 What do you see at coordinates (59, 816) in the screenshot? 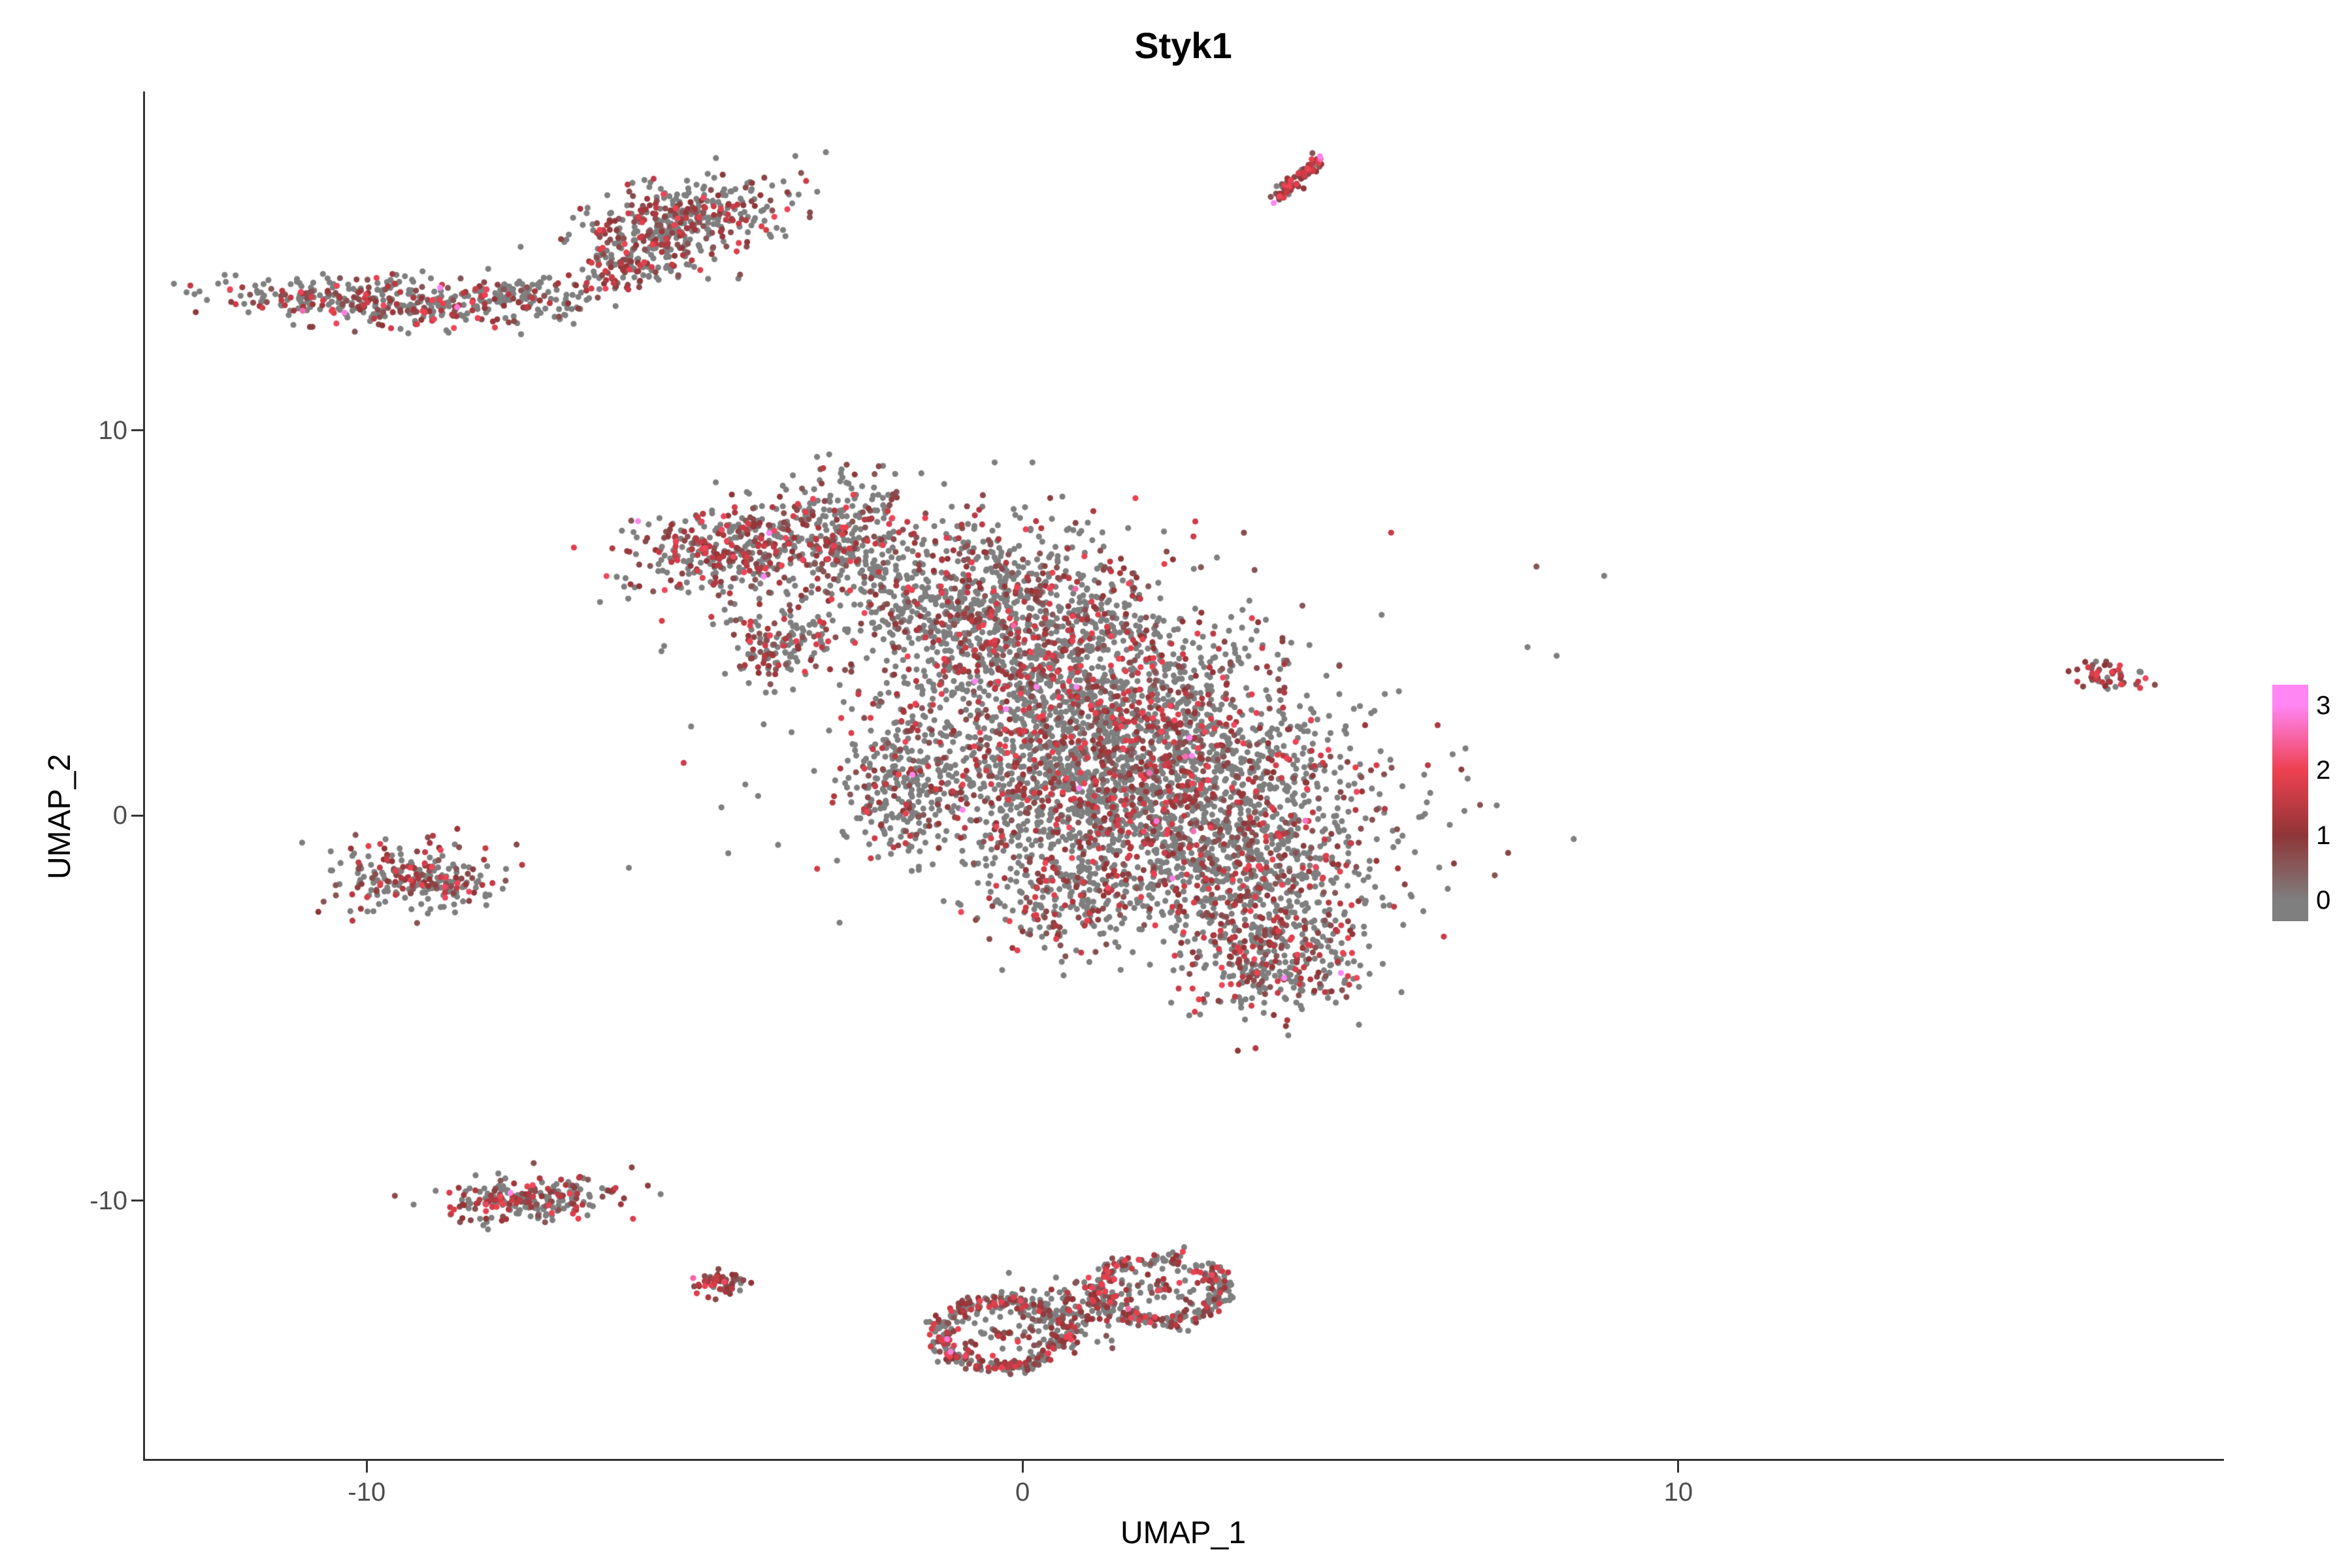
I see `y-axis-title: UMAP_2` at bounding box center [59, 816].